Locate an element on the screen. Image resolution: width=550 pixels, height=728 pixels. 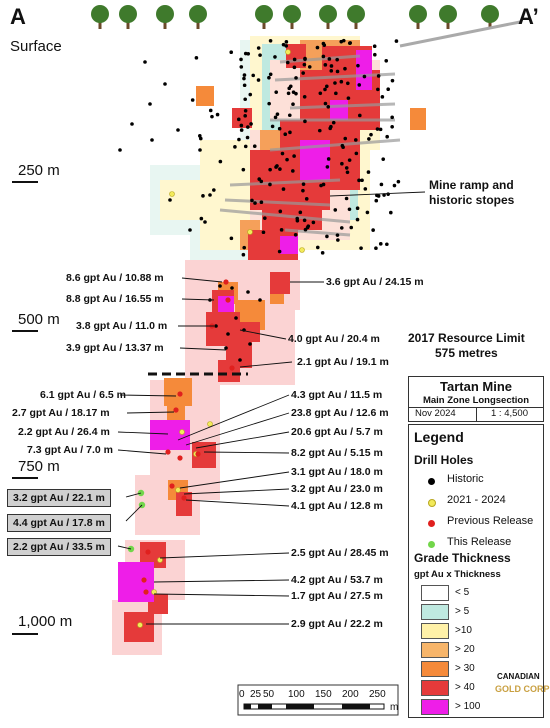
intercept-label: 1.7 gpt Au / 27.5 m is located at coordinates (337, 596).